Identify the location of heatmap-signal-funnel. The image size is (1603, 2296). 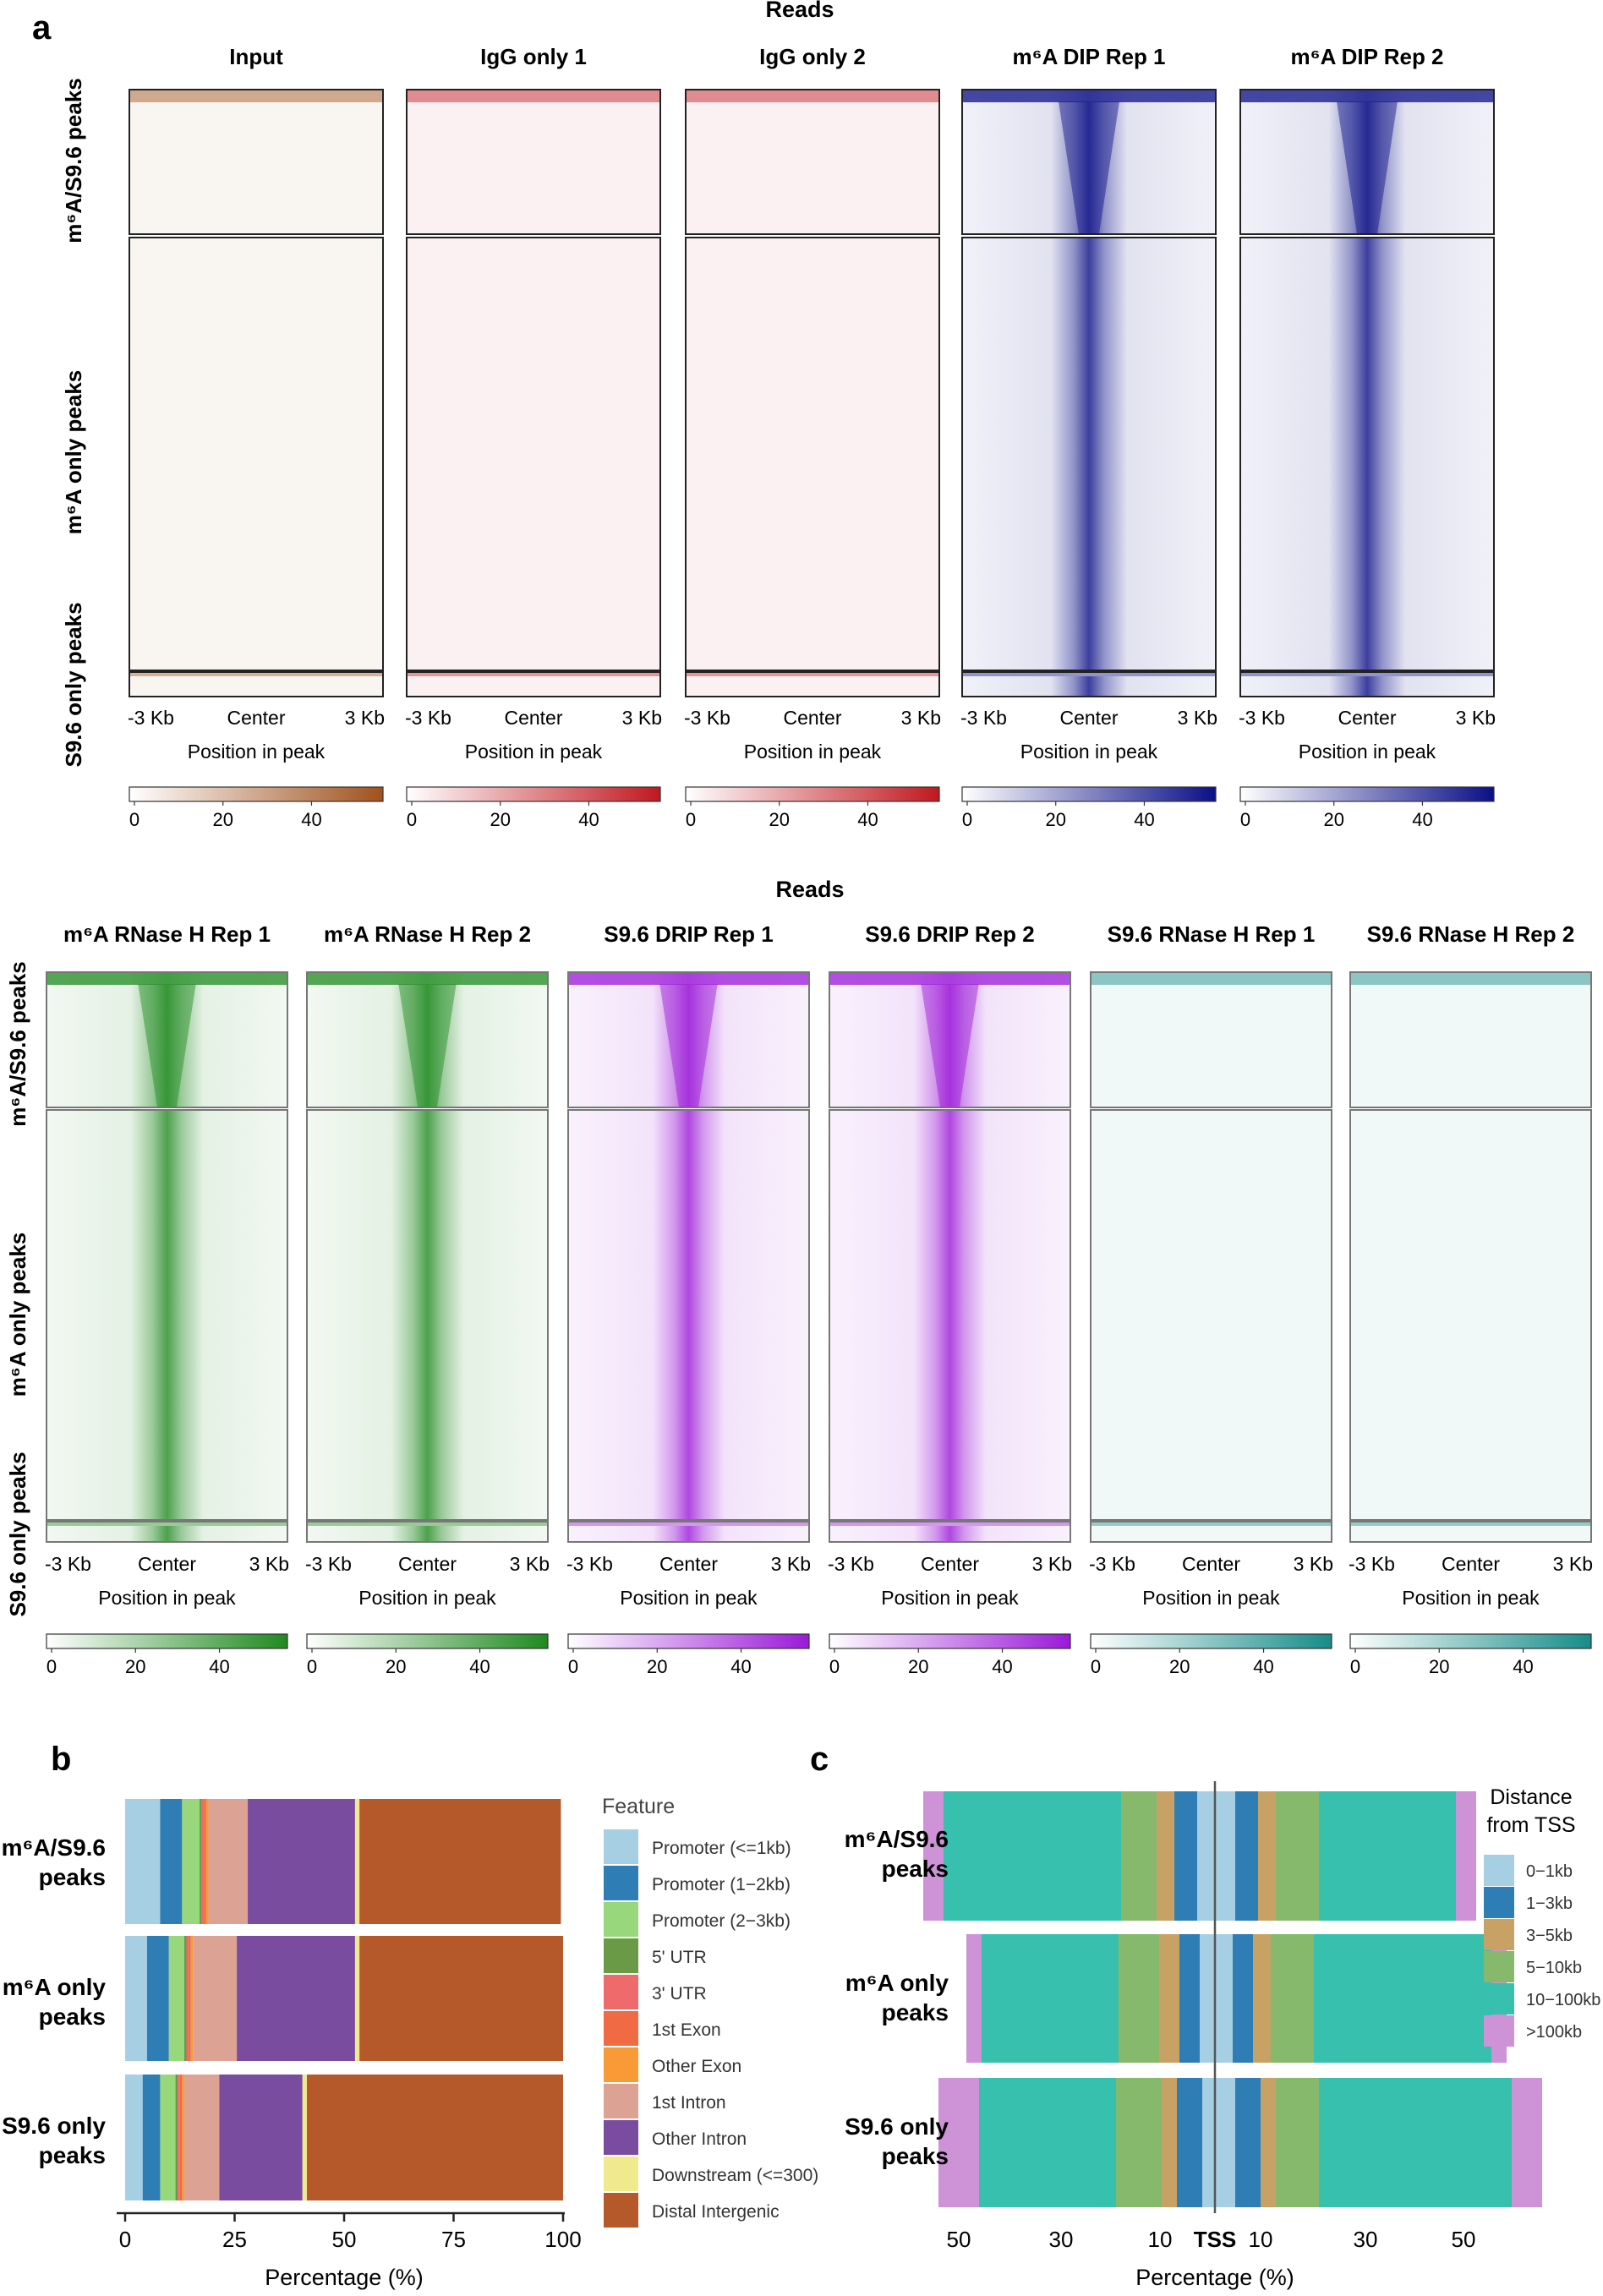
(428, 1045).